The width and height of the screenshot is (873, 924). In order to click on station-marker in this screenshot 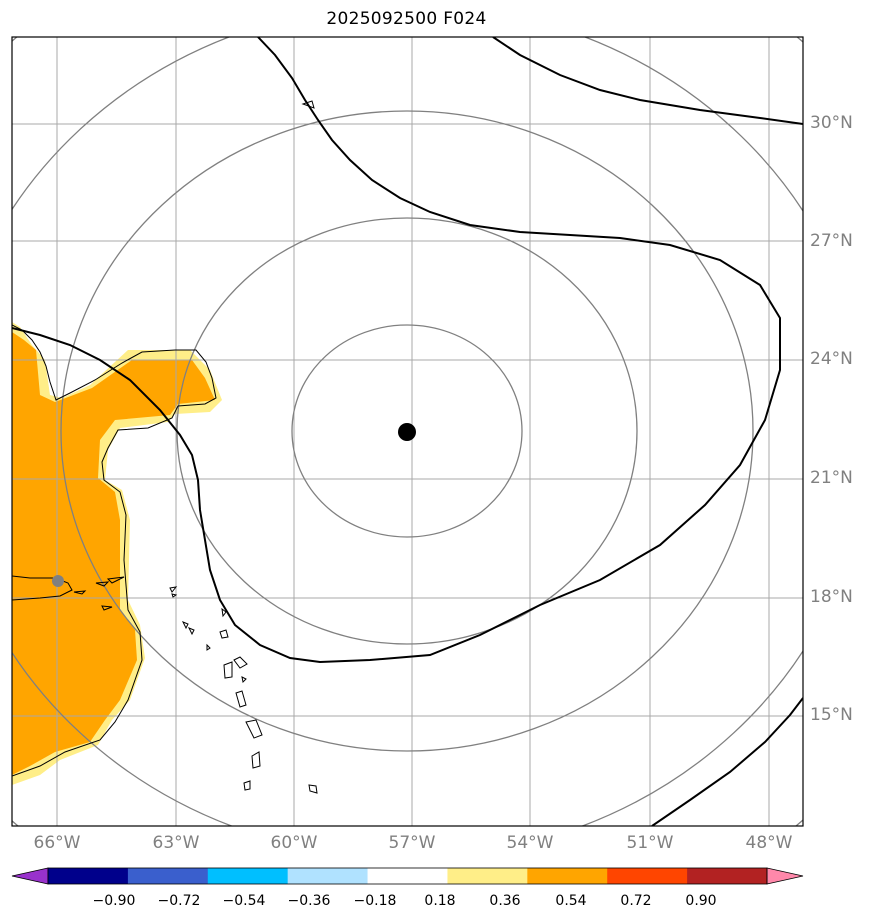, I will do `click(58, 581)`.